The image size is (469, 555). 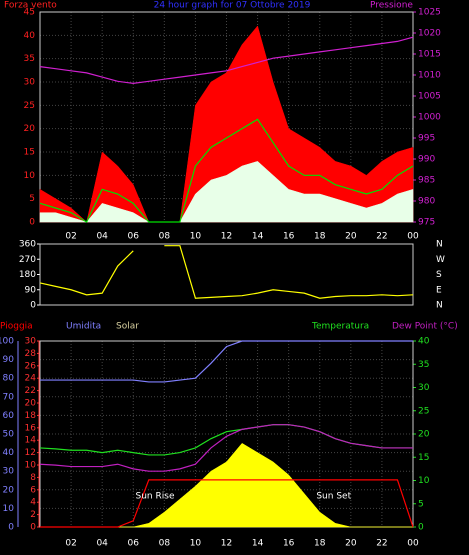 What do you see at coordinates (429, 34) in the screenshot?
I see `y2-tick-label: 1020` at bounding box center [429, 34].